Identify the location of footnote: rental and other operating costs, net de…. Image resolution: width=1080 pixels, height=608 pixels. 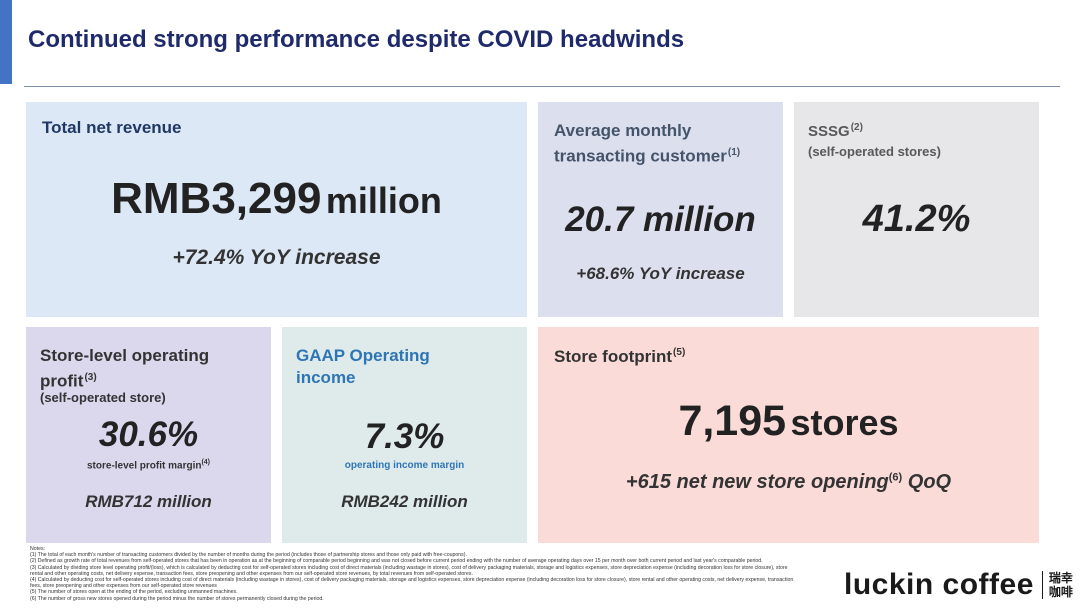
(251, 573).